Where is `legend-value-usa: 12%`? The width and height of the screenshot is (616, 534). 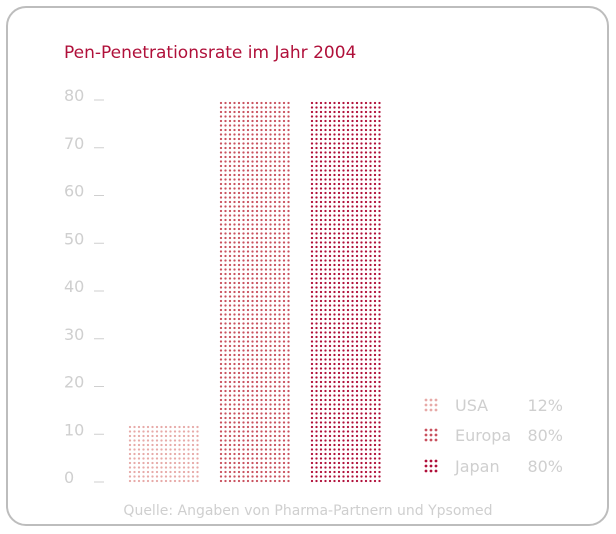 legend-value-usa: 12% is located at coordinates (545, 405).